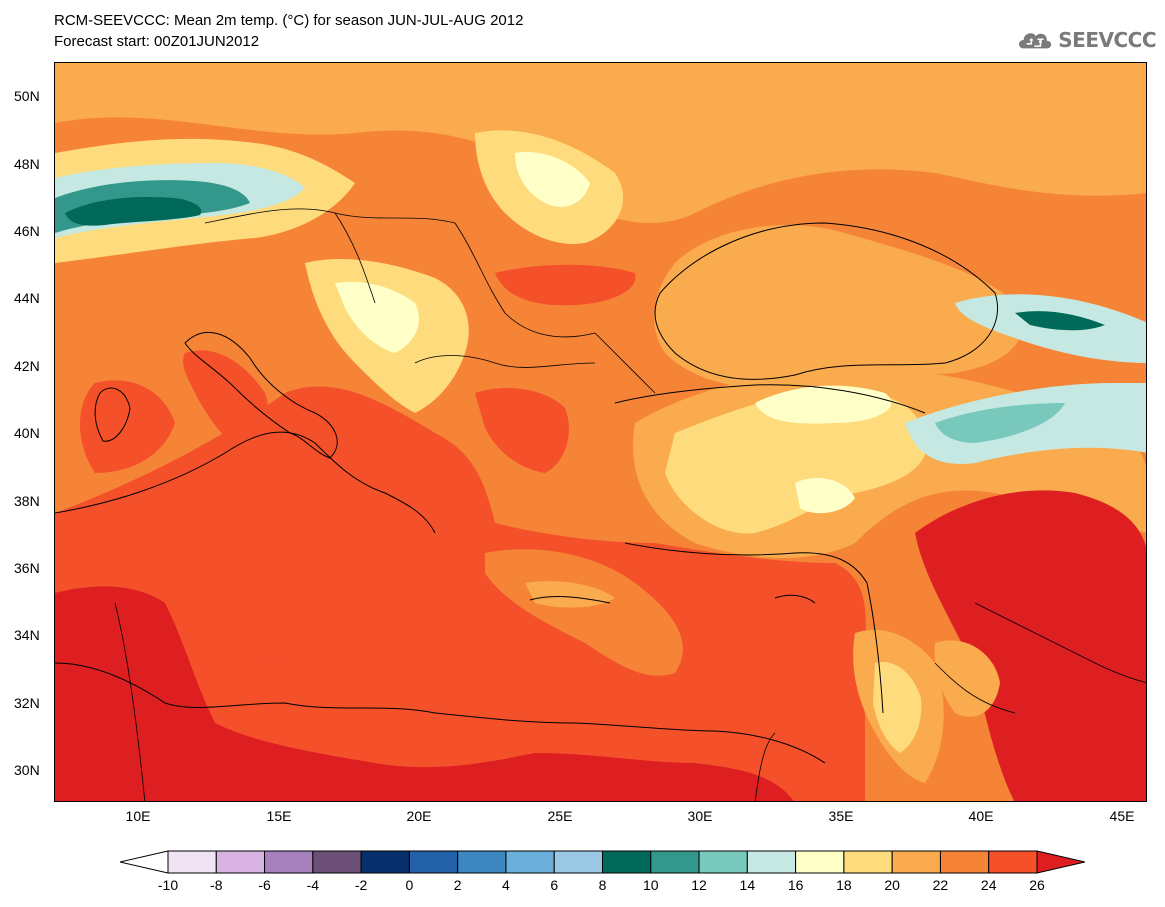  Describe the element at coordinates (892, 885) in the screenshot. I see `colorbar-tick-label: 20` at that location.